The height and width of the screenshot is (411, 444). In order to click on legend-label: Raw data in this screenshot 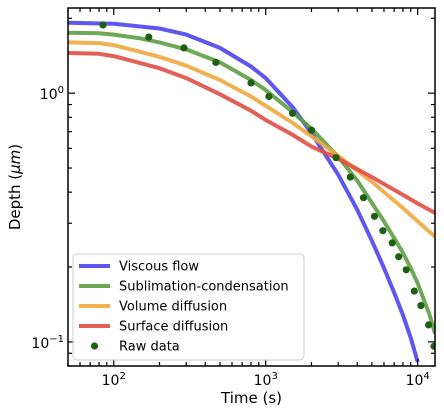, I will do `click(149, 347)`.